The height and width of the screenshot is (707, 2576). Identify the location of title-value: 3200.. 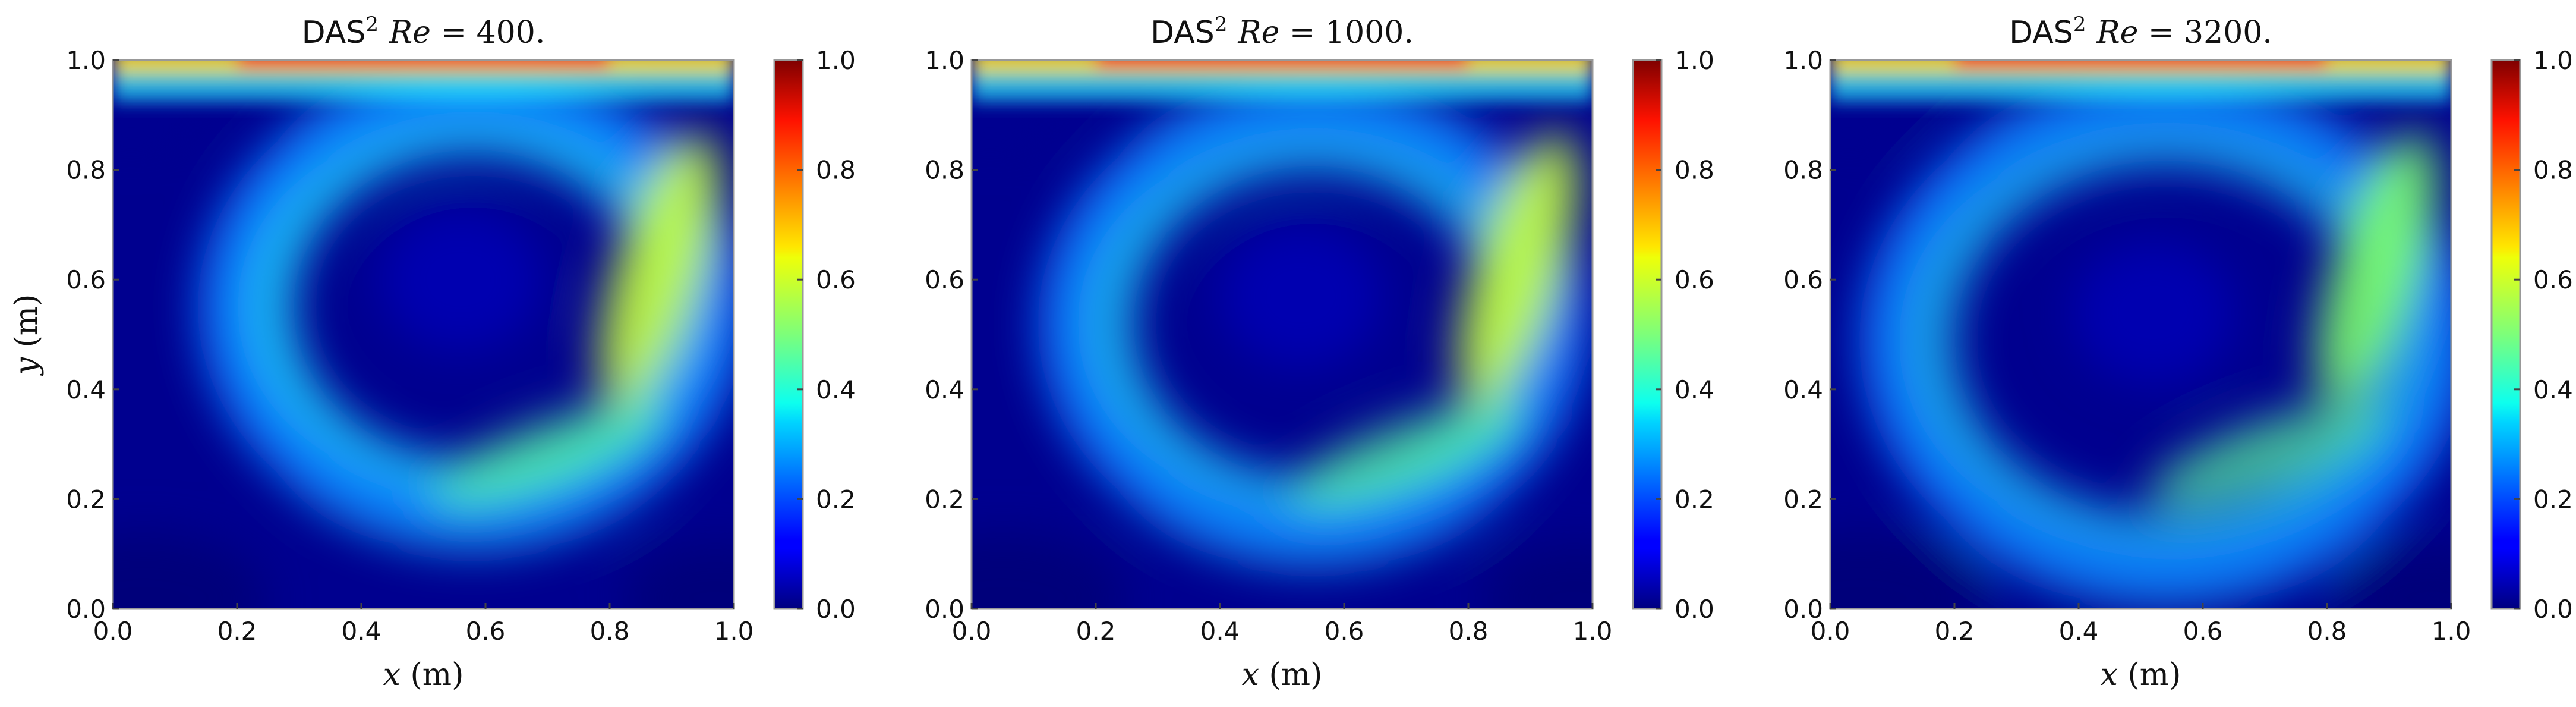
(2228, 33).